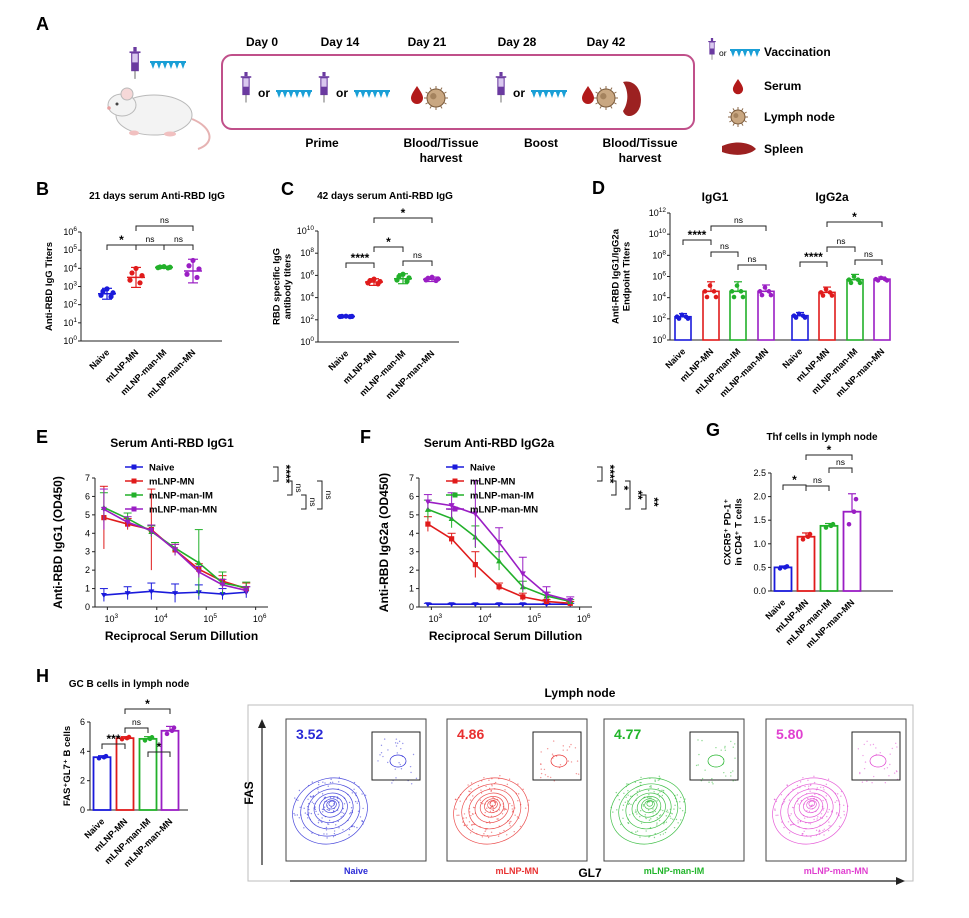  I want to click on icon-mouse-paw-front, so click(134, 133).